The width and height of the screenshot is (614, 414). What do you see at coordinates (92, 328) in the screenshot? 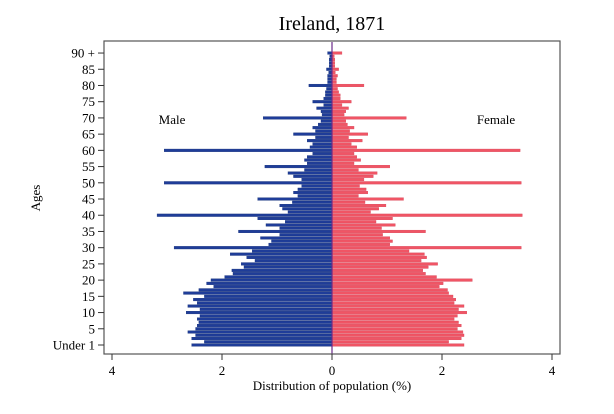
I see `y-tick-label: 5` at bounding box center [92, 328].